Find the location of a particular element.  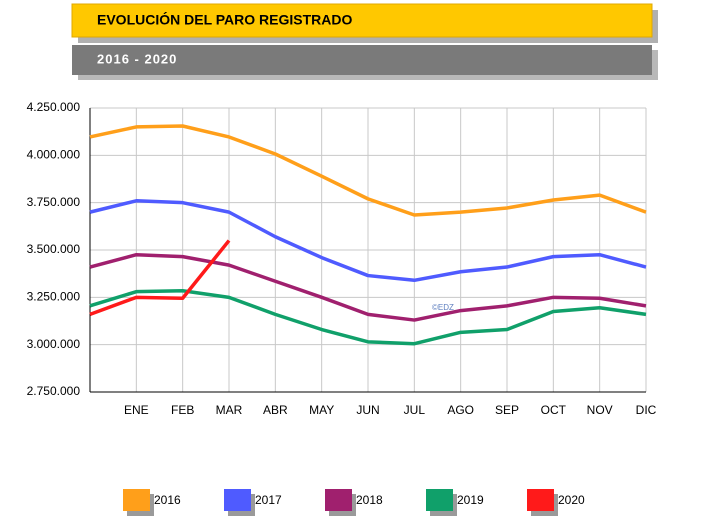

chart-title: EVOLUCIÓN DEL PARO REGISTRADO is located at coordinates (225, 19).